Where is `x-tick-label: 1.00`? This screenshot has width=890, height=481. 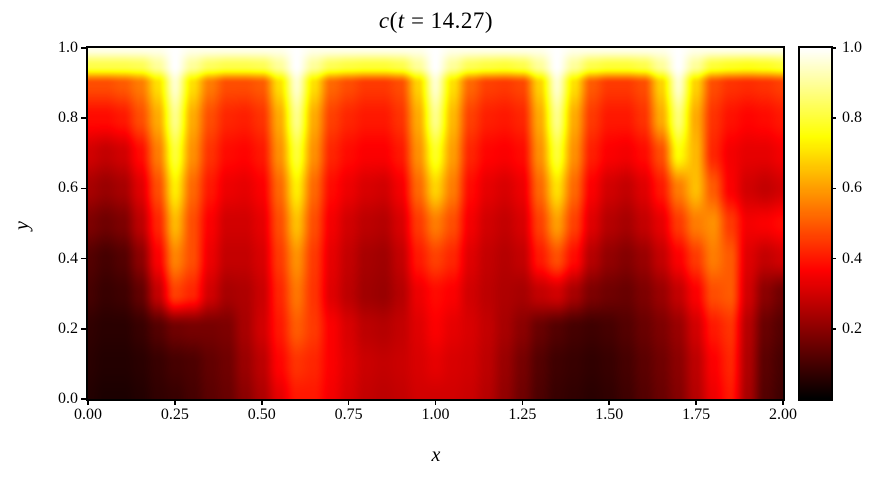
x-tick-label: 1.00 is located at coordinates (435, 414).